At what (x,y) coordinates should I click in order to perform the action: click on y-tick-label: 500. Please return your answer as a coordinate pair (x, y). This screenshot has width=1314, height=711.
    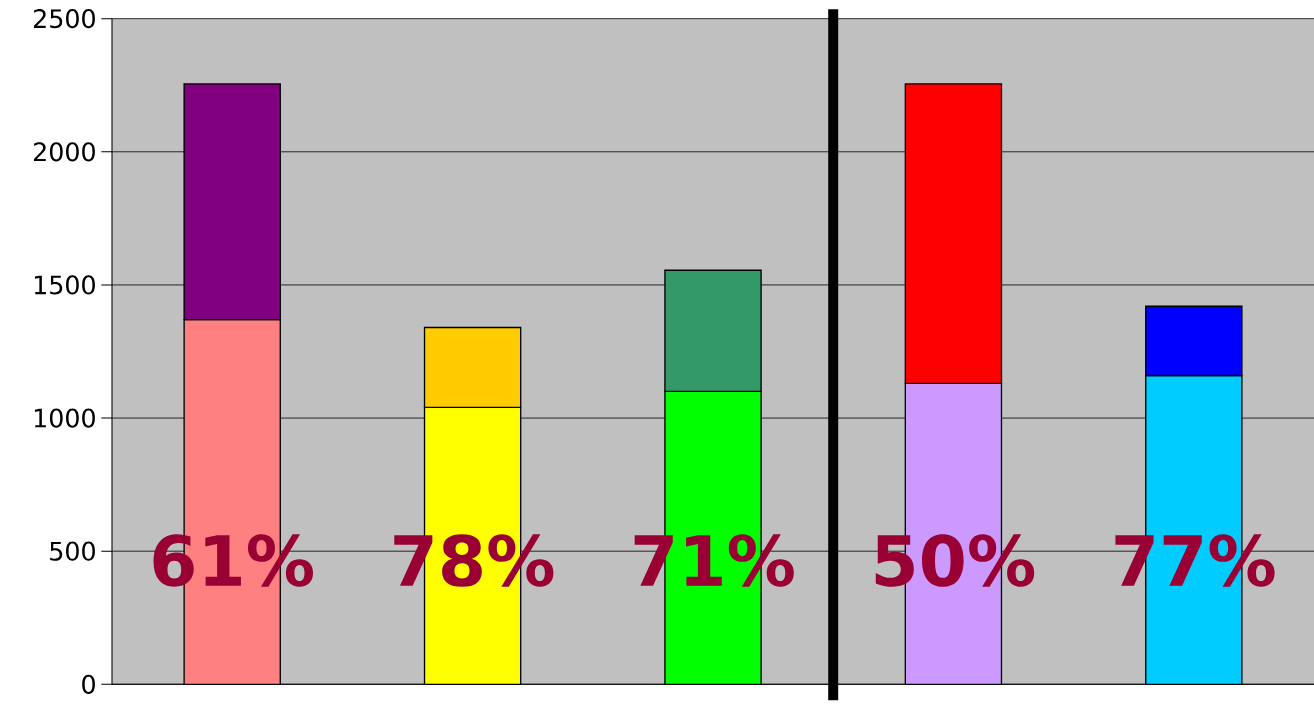
    Looking at the image, I should click on (72, 551).